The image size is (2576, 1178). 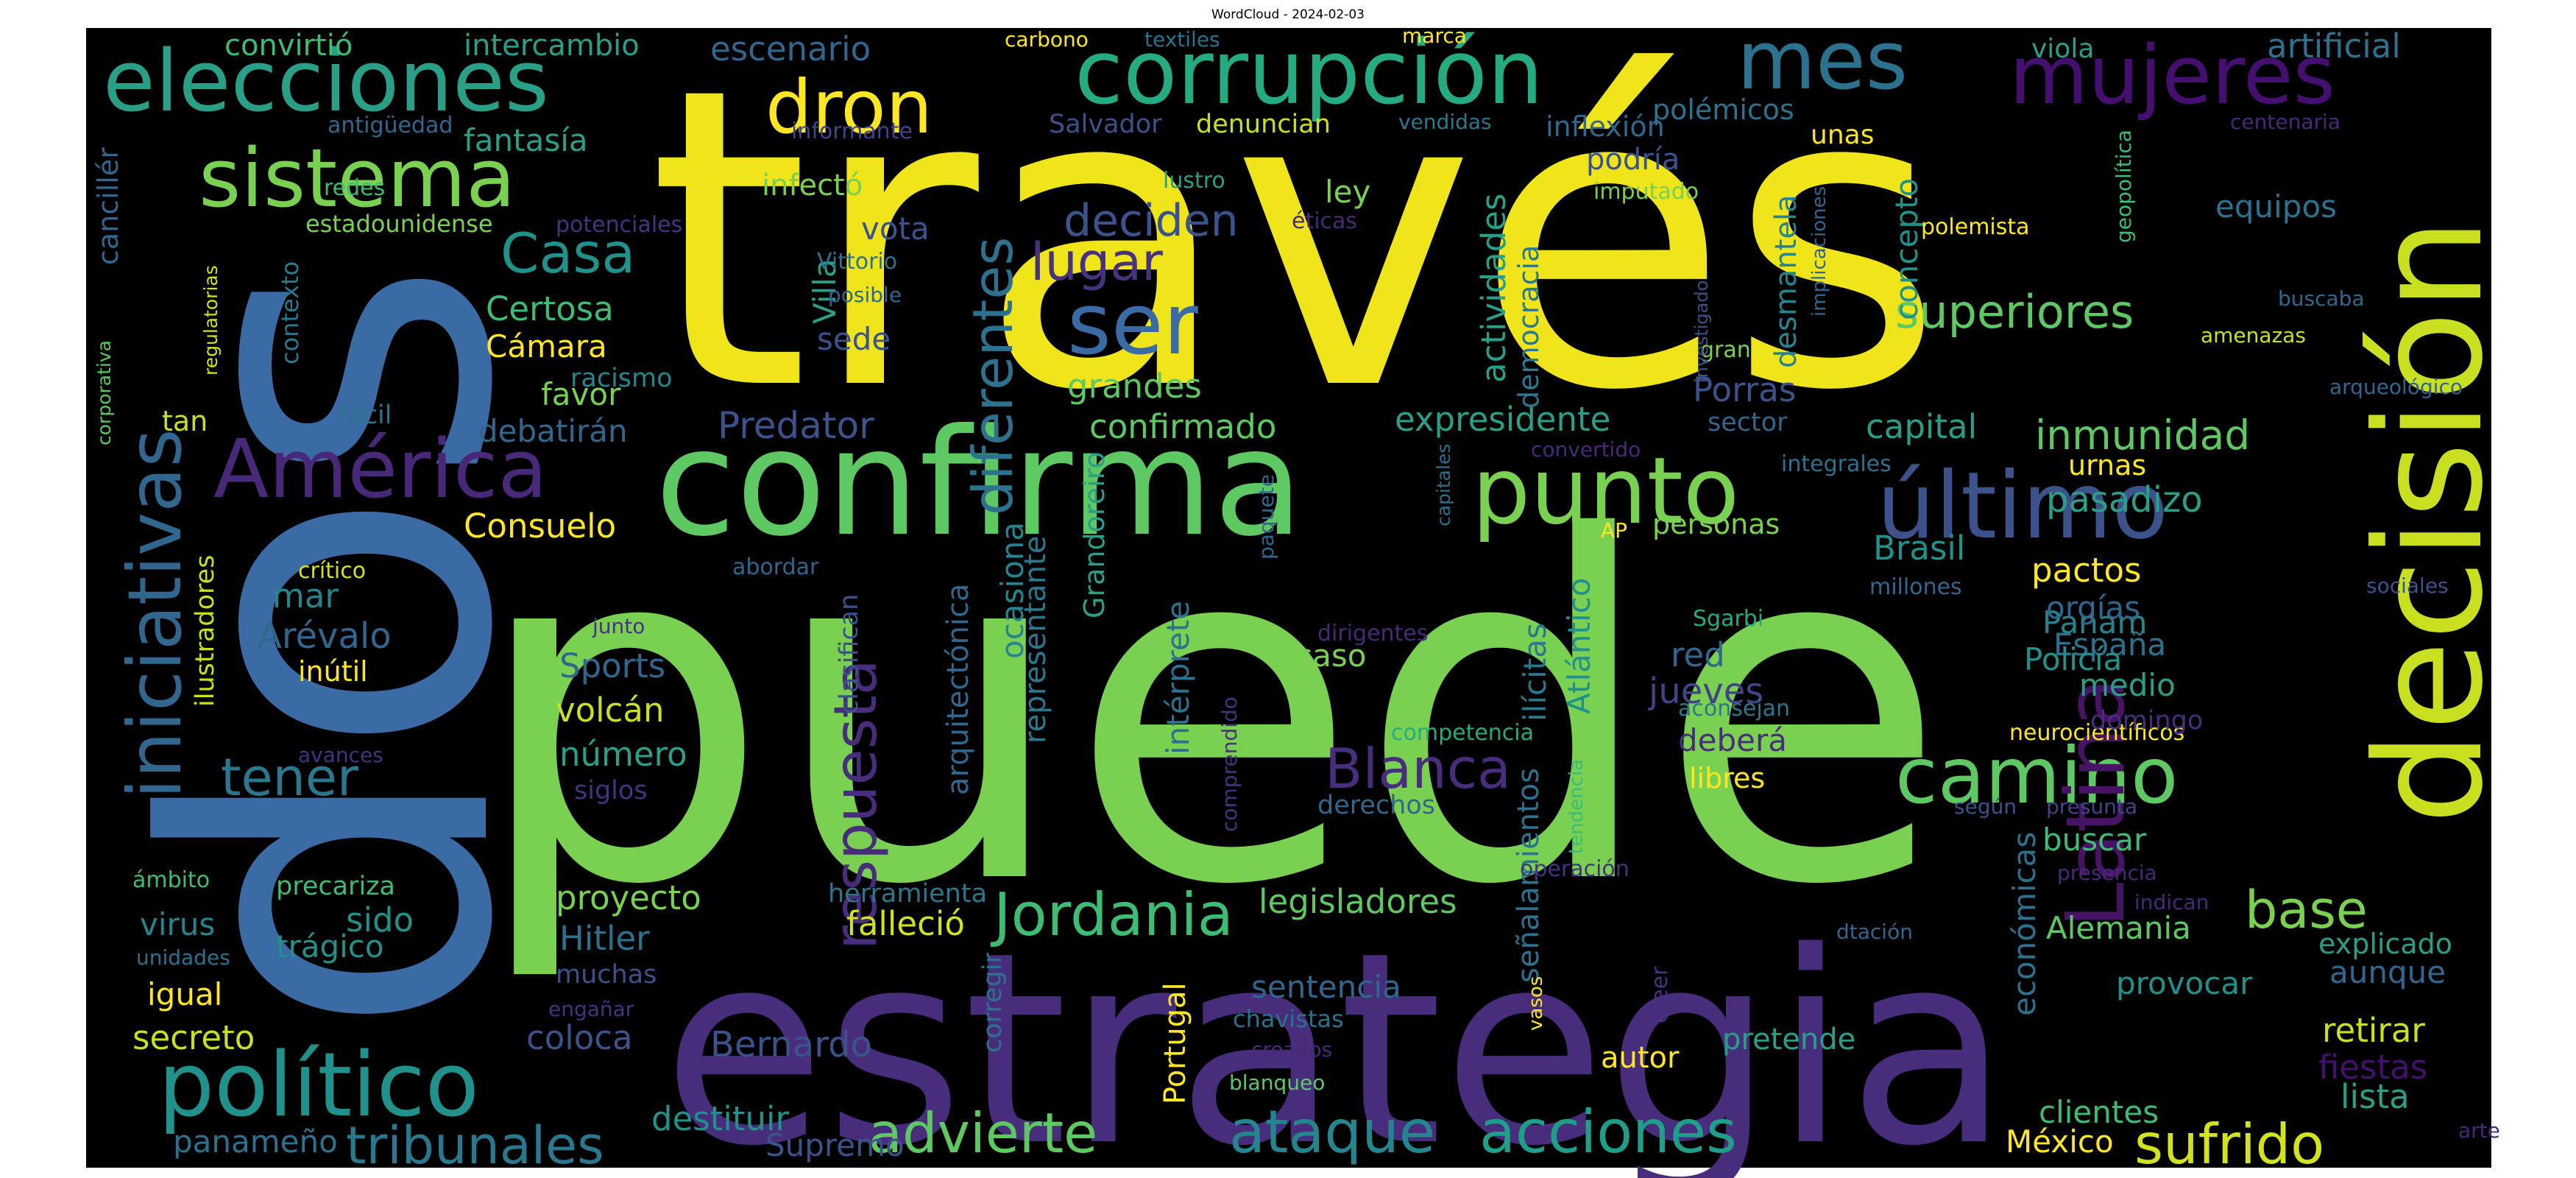 What do you see at coordinates (825, 291) in the screenshot?
I see `word-villa: Villa` at bounding box center [825, 291].